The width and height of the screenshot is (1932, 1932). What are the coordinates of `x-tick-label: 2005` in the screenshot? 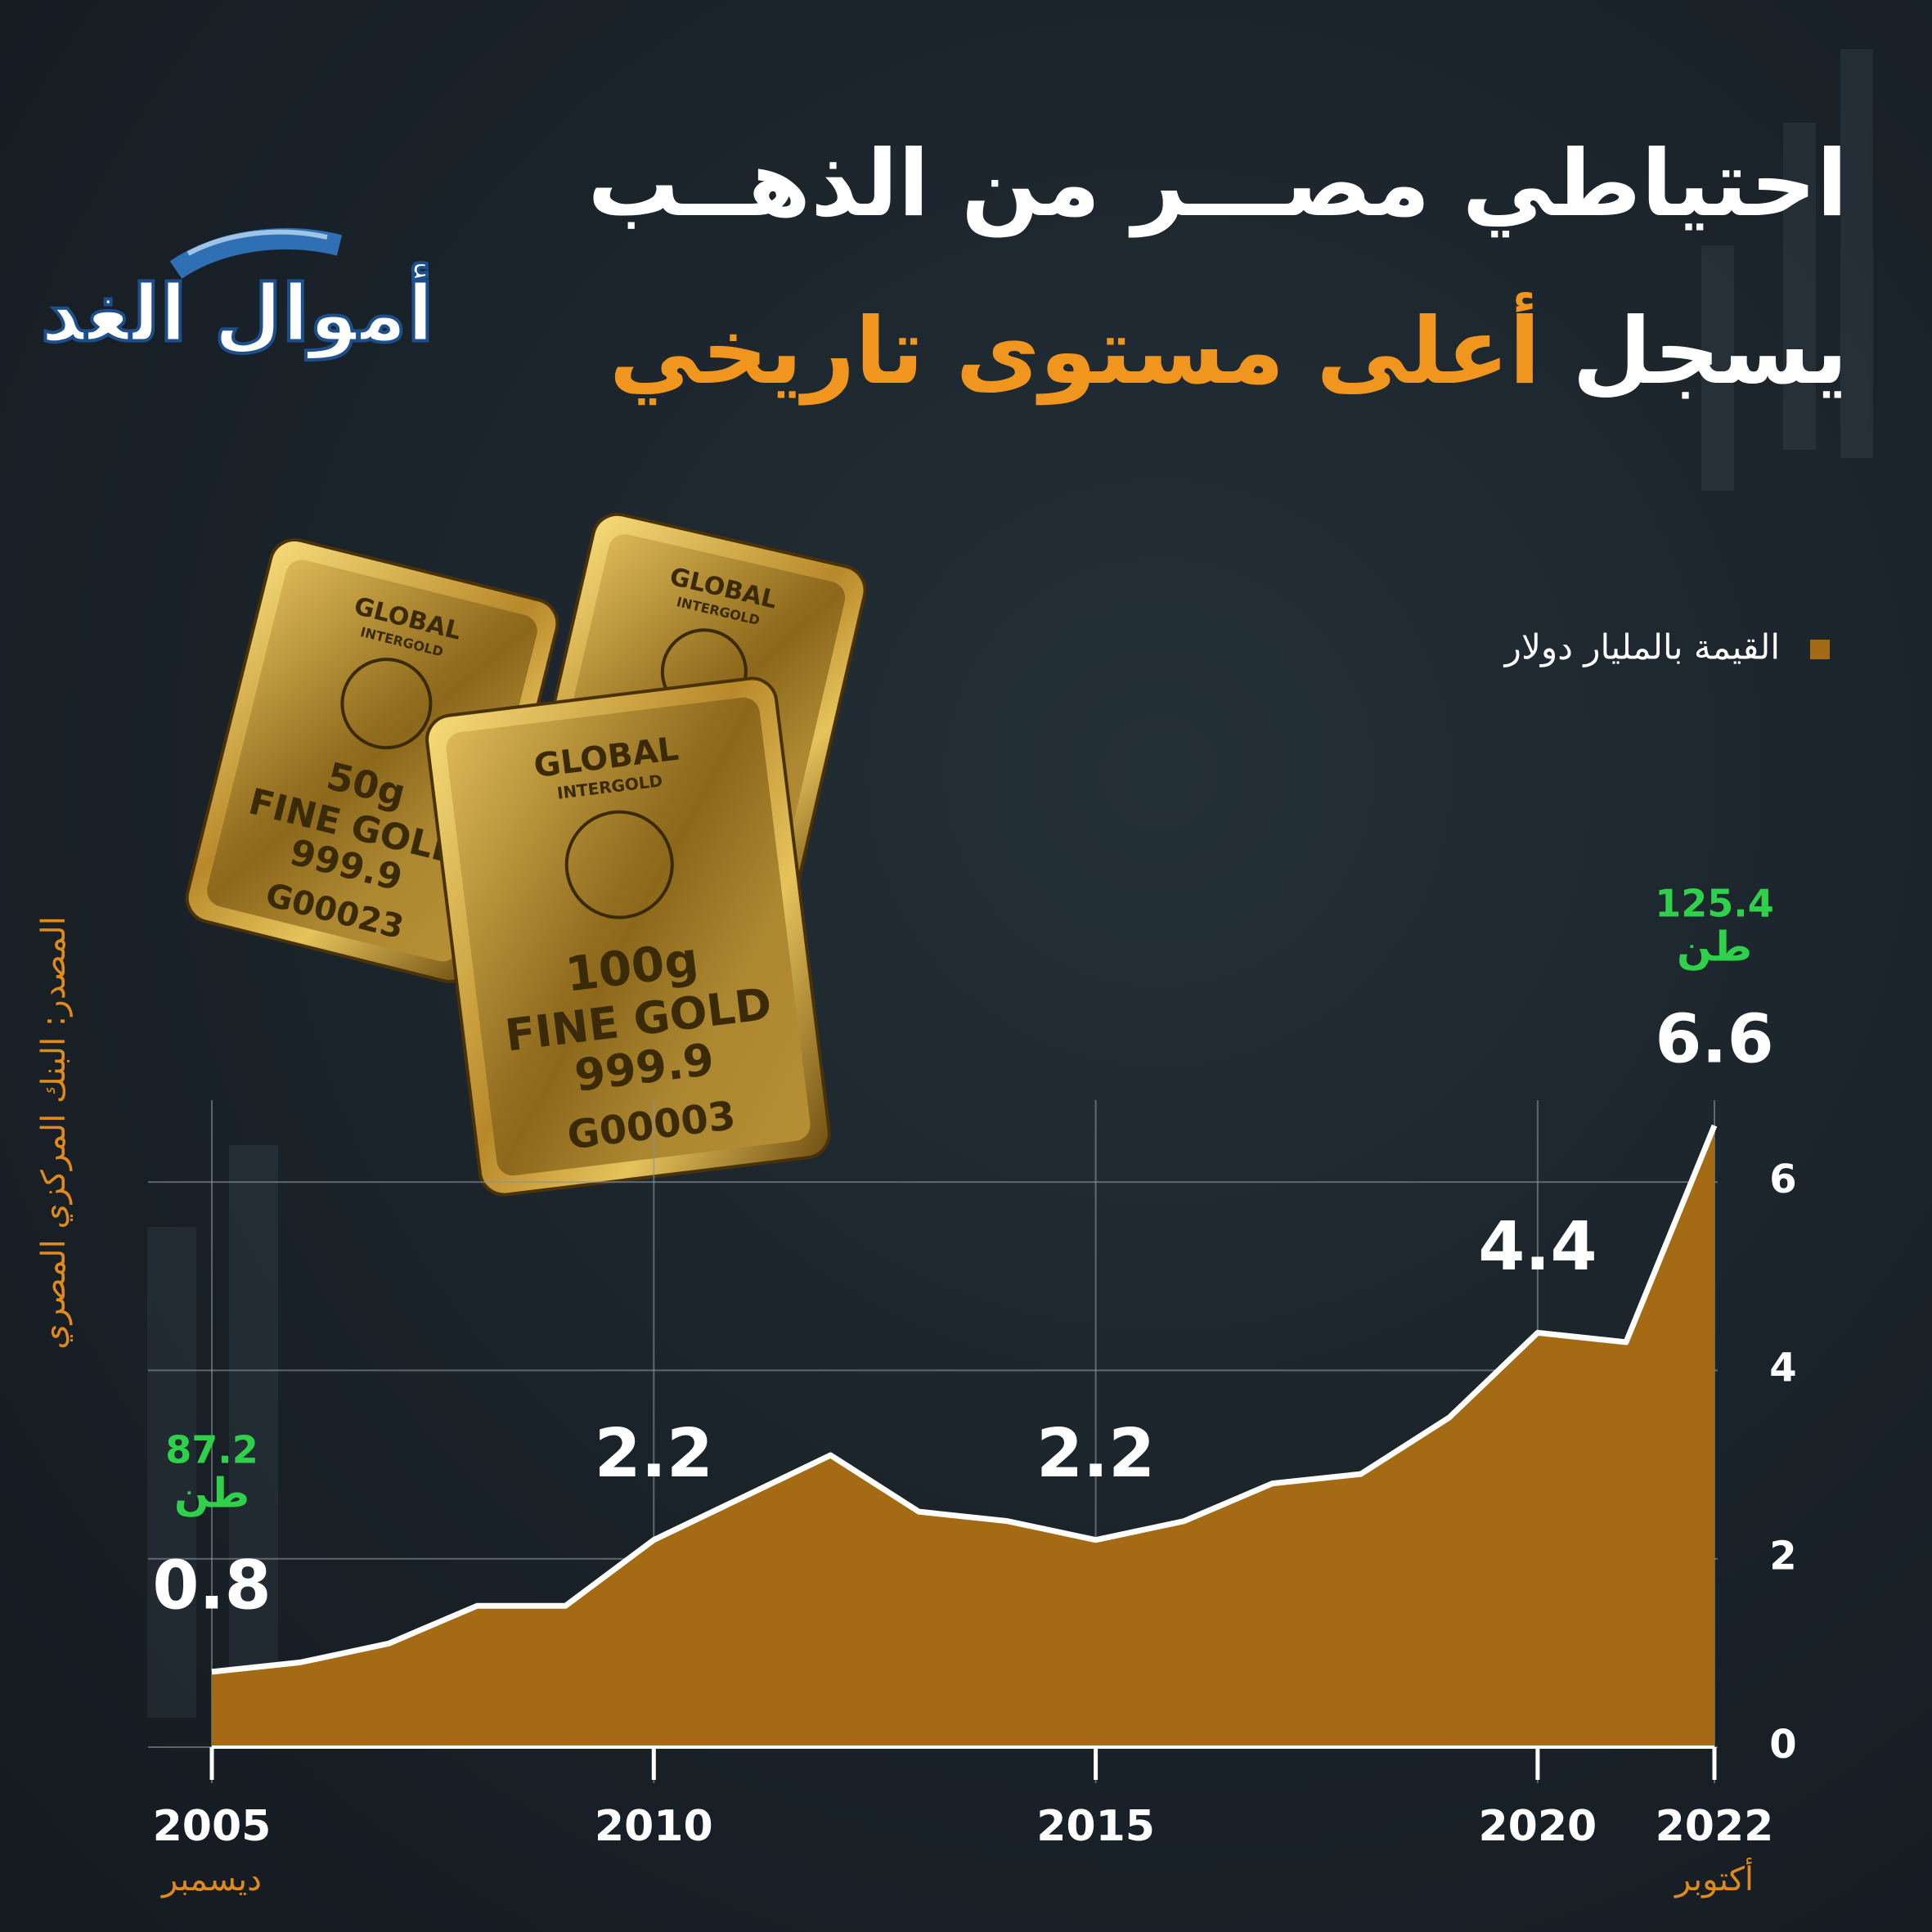 It's located at (213, 1827).